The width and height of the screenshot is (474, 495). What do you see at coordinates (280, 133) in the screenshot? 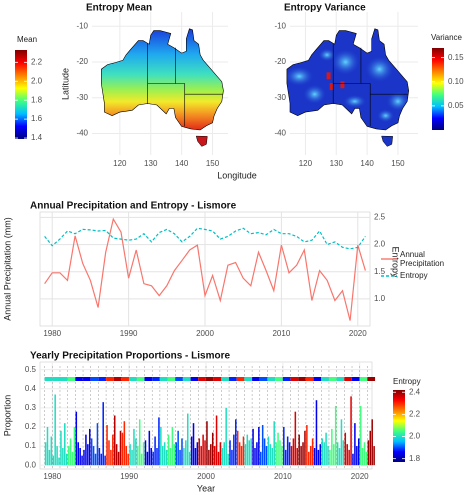
I see `y-tick-label: -40` at bounding box center [280, 133].